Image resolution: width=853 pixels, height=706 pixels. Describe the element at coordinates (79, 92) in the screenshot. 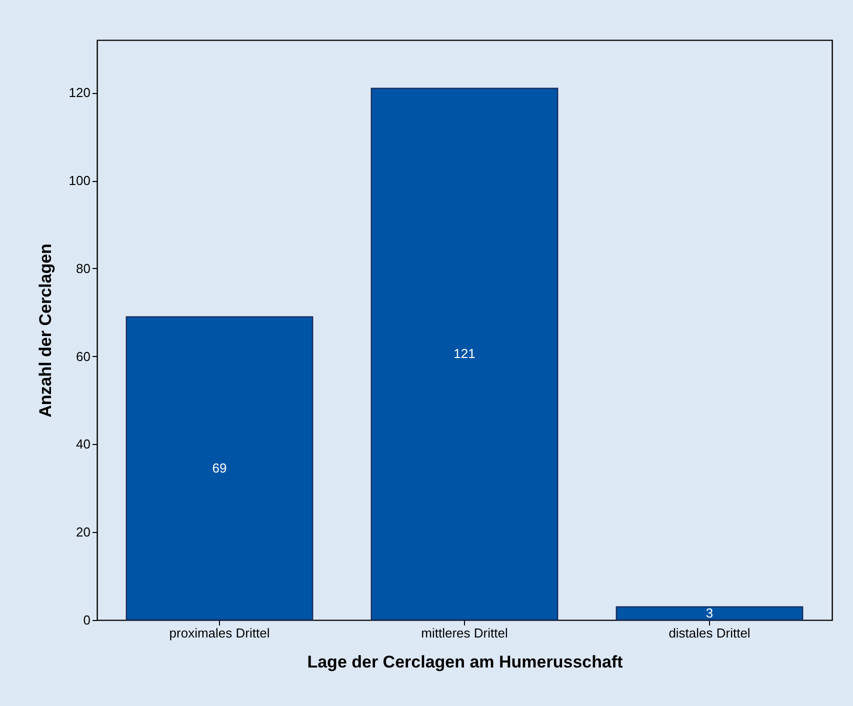

I see `y-tick-label: 120` at that location.